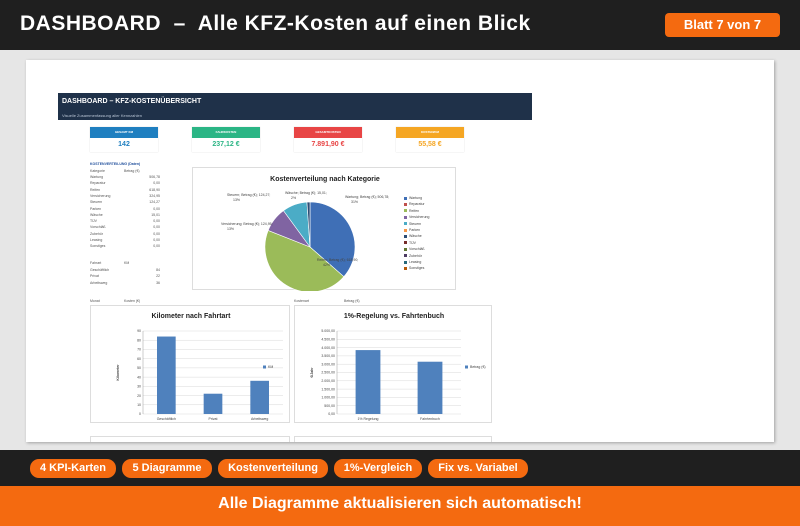 The height and width of the screenshot is (526, 800). What do you see at coordinates (154, 189) in the screenshot?
I see `row-value: 618,90` at bounding box center [154, 189].